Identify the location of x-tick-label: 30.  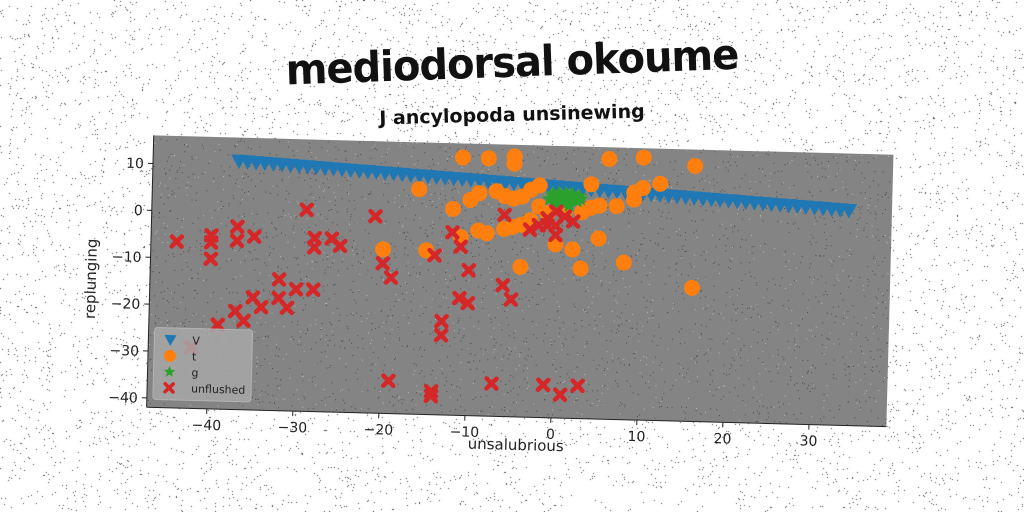
(808, 441).